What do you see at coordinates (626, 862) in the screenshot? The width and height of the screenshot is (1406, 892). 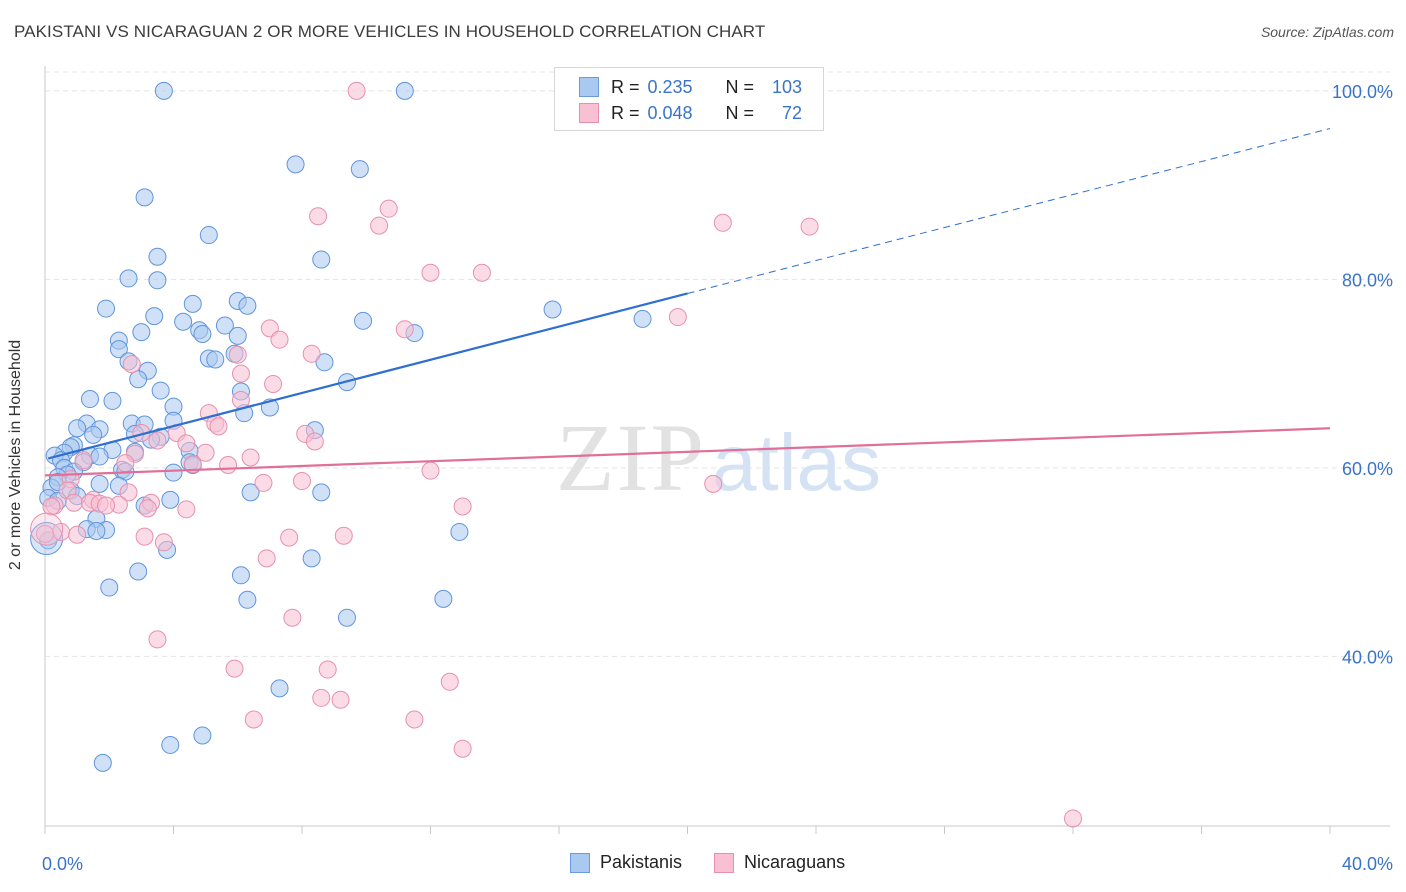 I see `series-legend-pakistanis: Pakistanis` at bounding box center [626, 862].